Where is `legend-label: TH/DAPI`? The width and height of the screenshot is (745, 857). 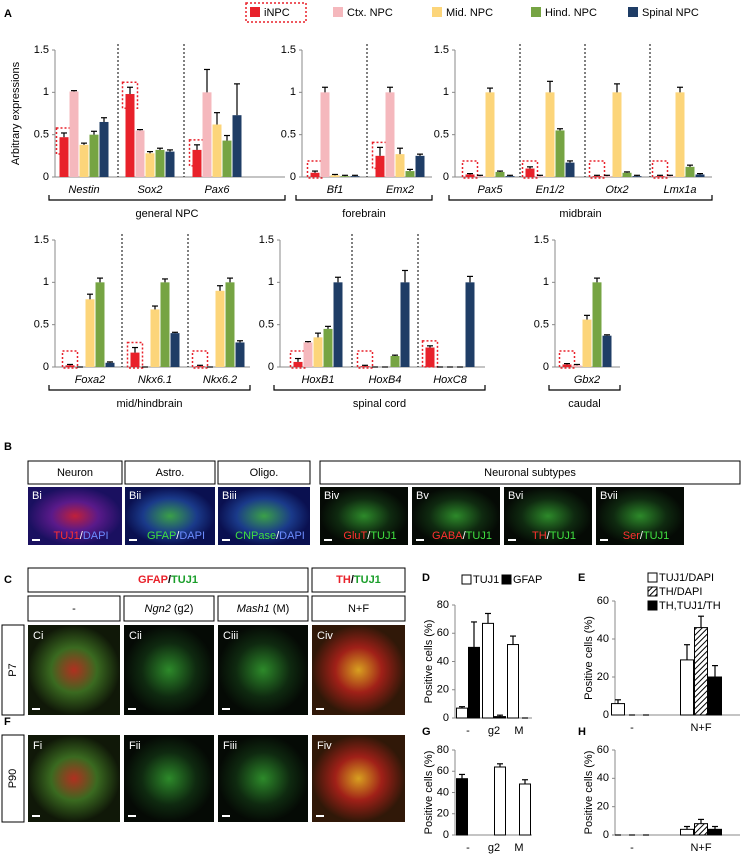 legend-label: TH/DAPI is located at coordinates (680, 592).